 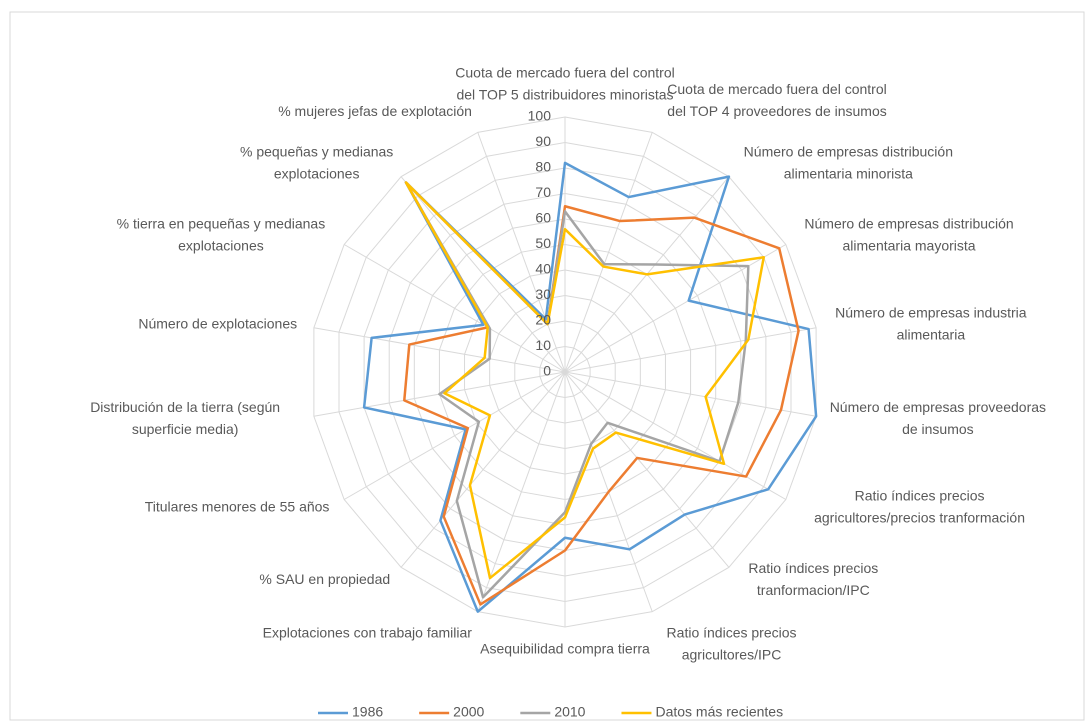 I want to click on r-tick-label: 20, so click(x=543, y=320).